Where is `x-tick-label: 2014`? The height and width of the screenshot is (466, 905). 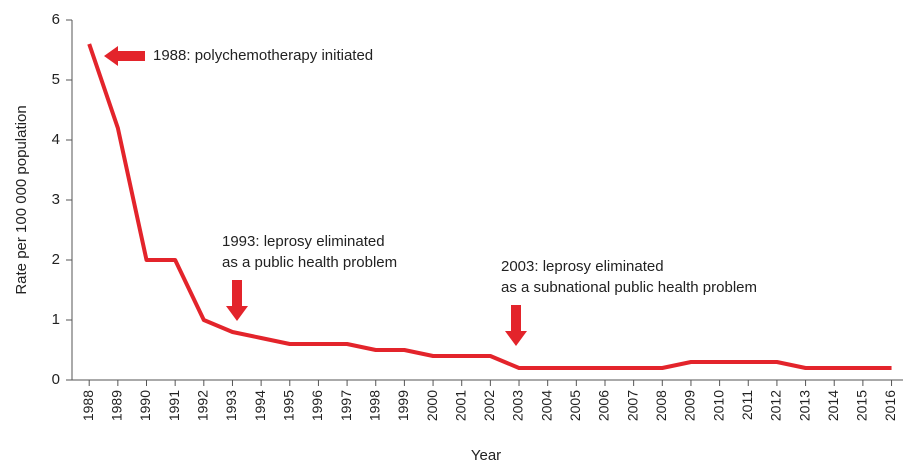 x-tick-label: 2014 is located at coordinates (833, 405).